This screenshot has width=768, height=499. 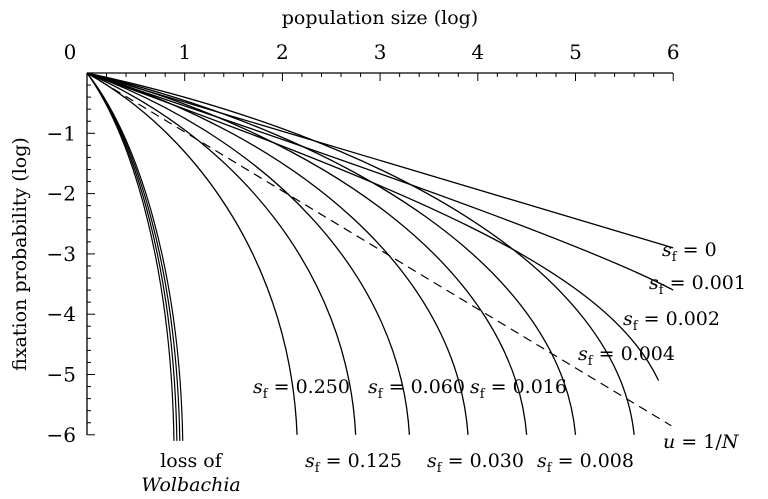 I want to click on curve-label: sf = 0, so click(x=689, y=252).